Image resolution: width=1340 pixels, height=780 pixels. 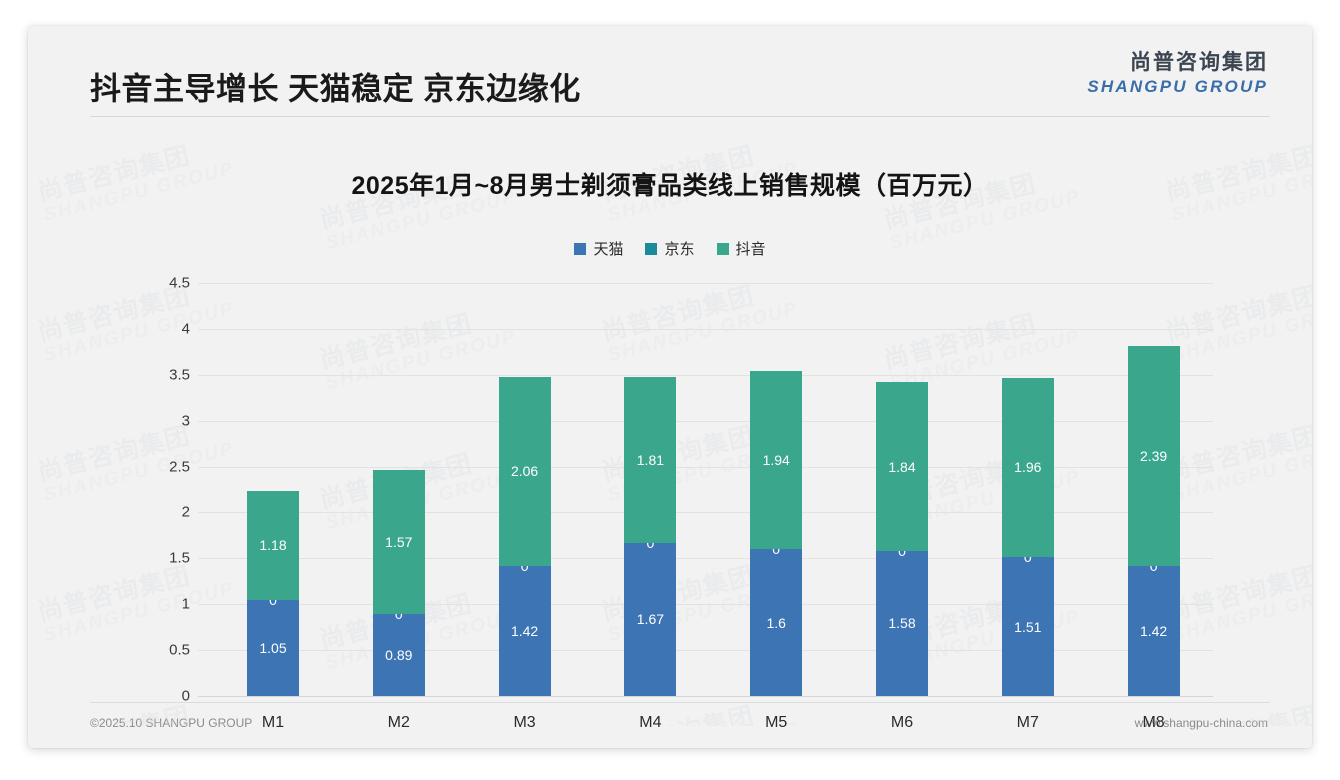 What do you see at coordinates (680, 116) in the screenshot?
I see `header-divider` at bounding box center [680, 116].